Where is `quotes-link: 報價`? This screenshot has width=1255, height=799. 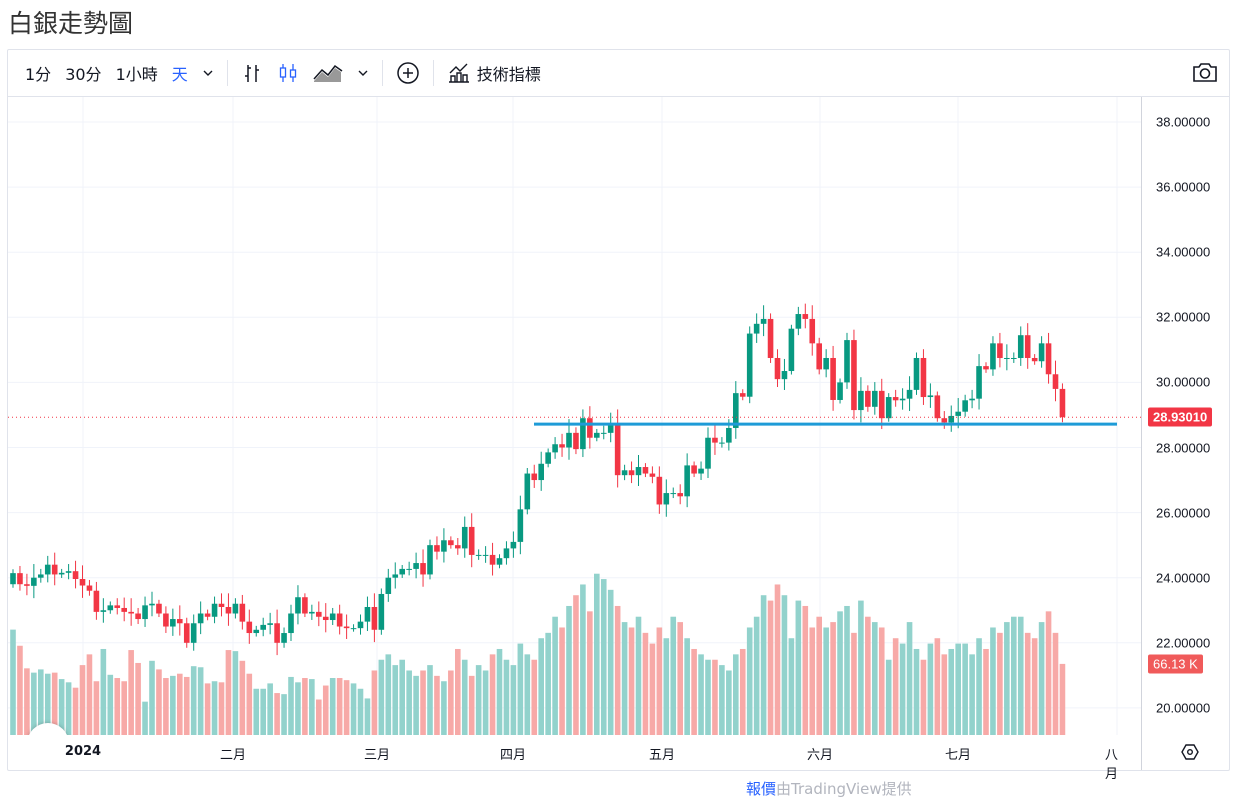
quotes-link: 報價 is located at coordinates (761, 789).